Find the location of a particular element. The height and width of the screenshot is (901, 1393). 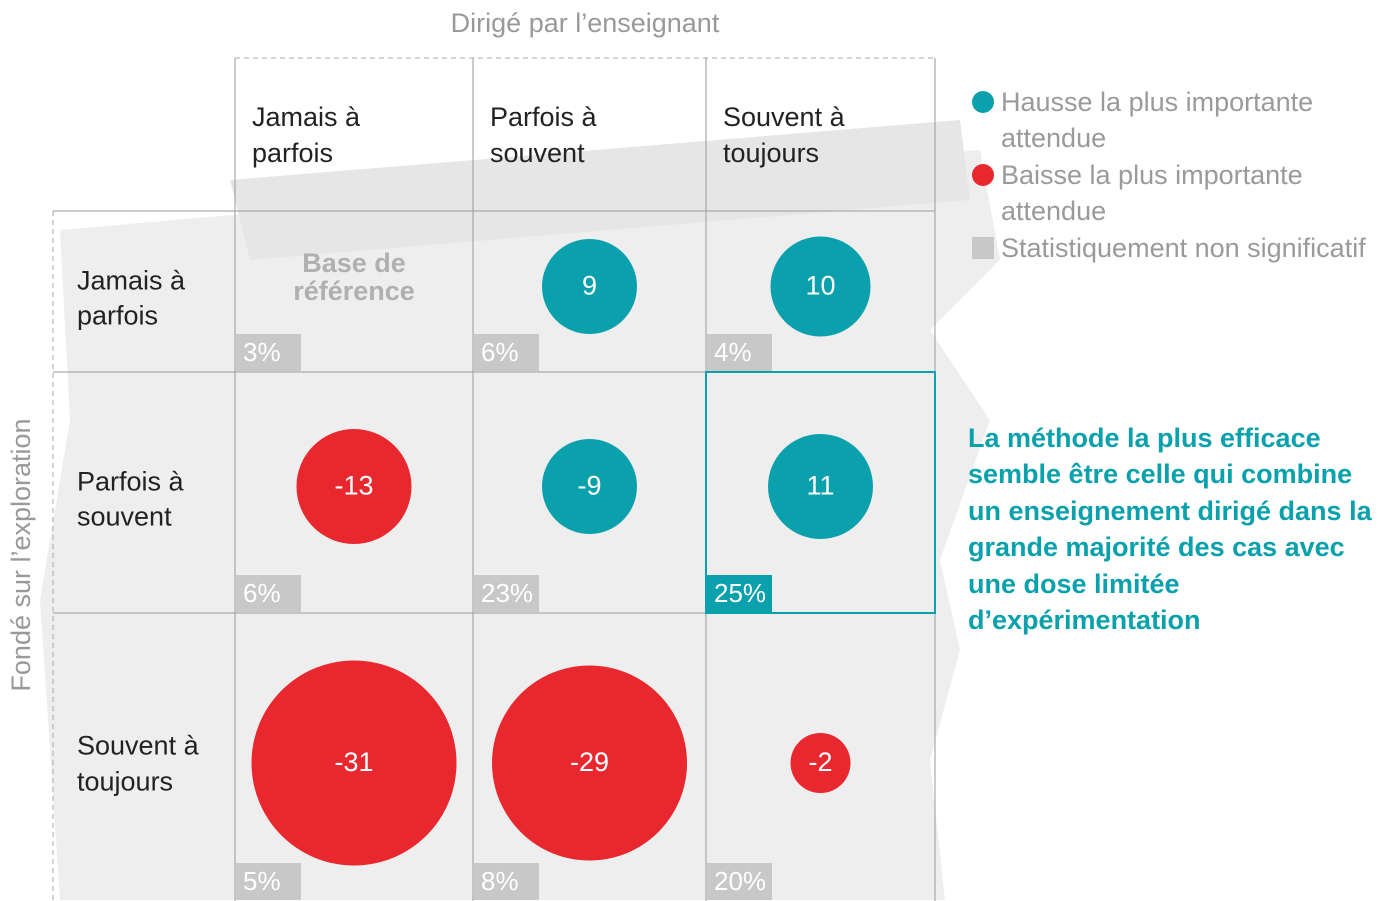

y-axis-title: Fondé sur l’exploration is located at coordinates (21, 555).